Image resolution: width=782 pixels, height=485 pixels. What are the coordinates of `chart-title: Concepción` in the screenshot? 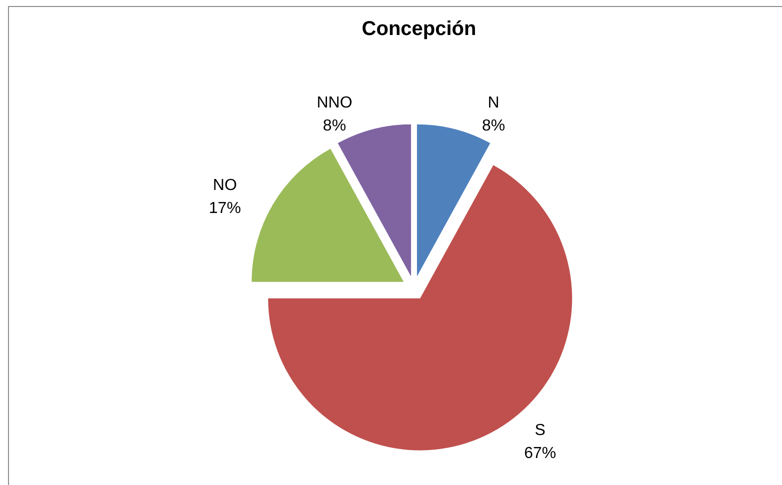 It's located at (419, 29).